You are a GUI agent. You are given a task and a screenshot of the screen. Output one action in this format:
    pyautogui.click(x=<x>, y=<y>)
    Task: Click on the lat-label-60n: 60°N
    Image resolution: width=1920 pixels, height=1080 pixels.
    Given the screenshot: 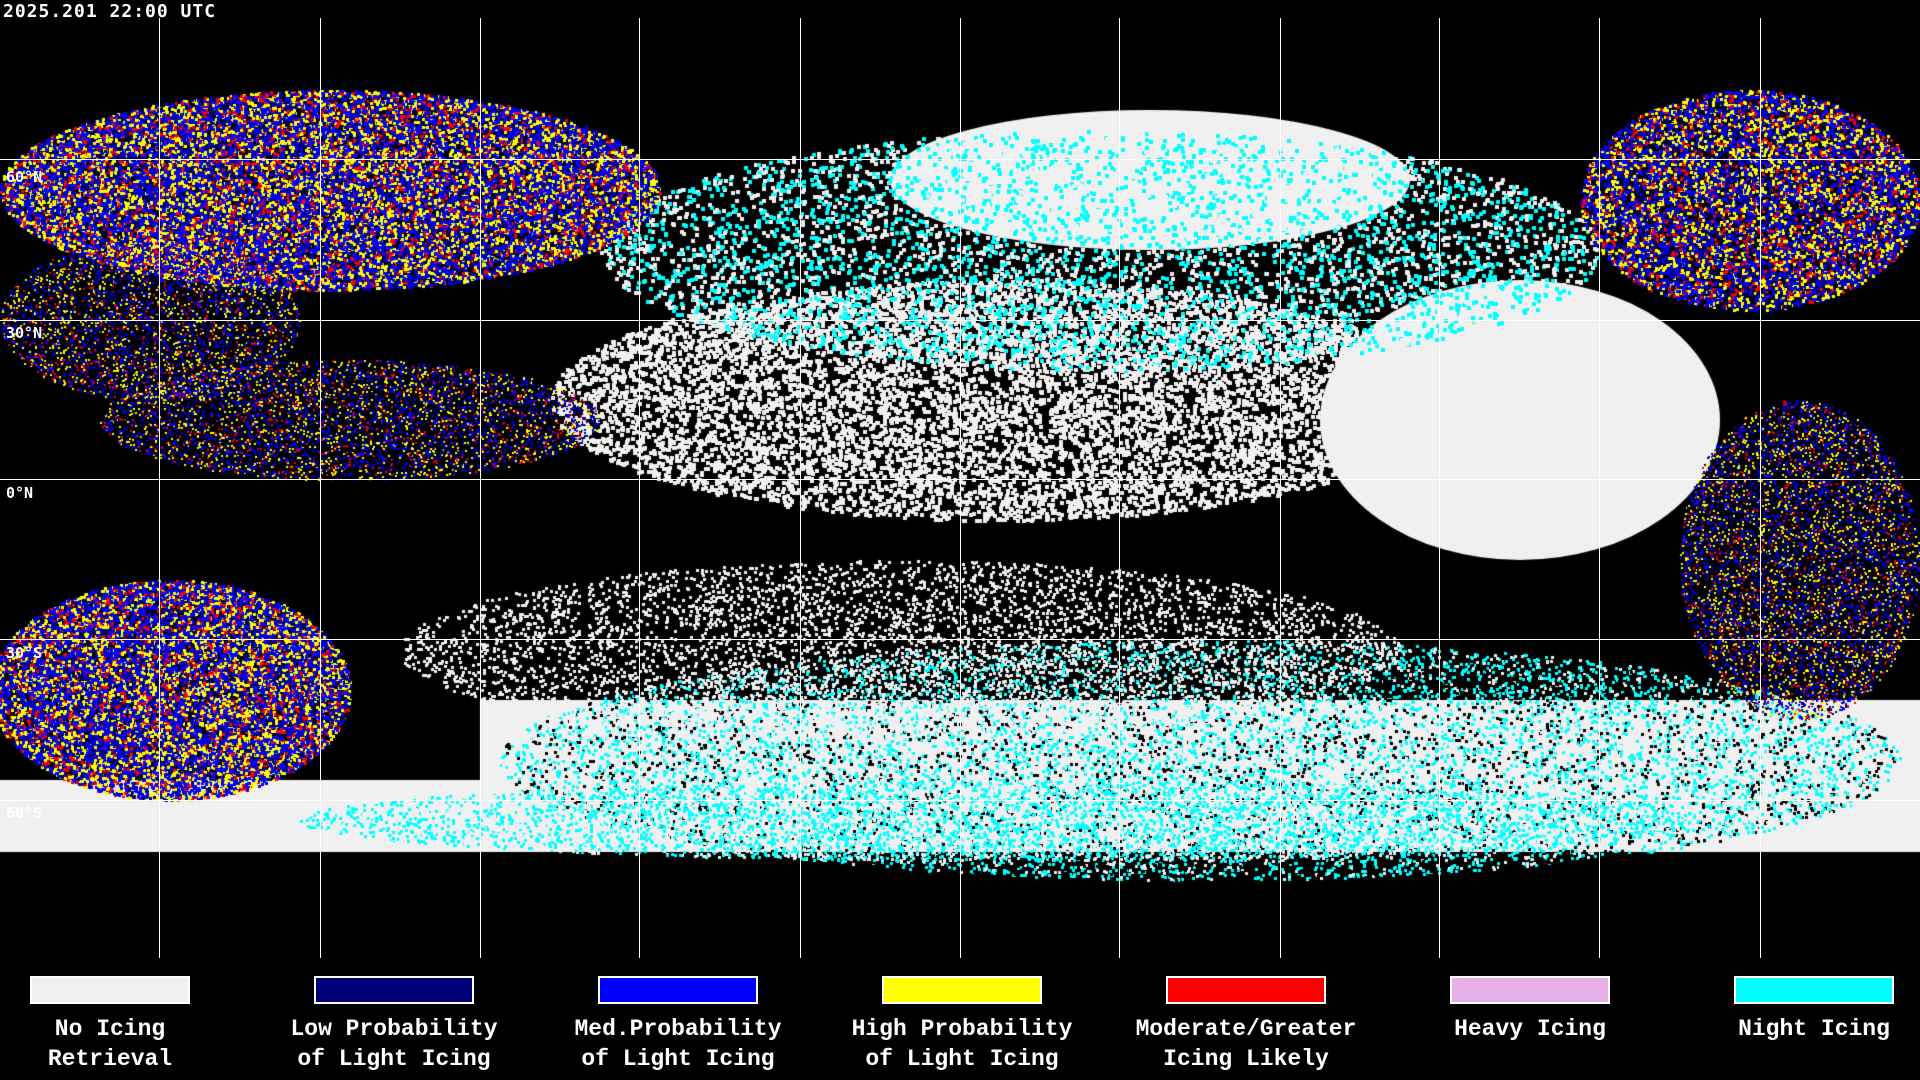 What is the action you would take?
    pyautogui.click(x=24, y=177)
    